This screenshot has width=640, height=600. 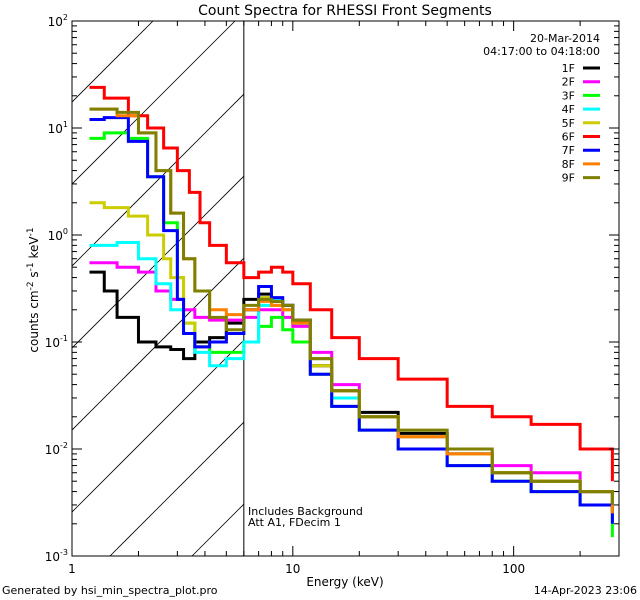 What do you see at coordinates (345, 11) in the screenshot?
I see `chart-title: Count Spectra for RHESSI Front Segments` at bounding box center [345, 11].